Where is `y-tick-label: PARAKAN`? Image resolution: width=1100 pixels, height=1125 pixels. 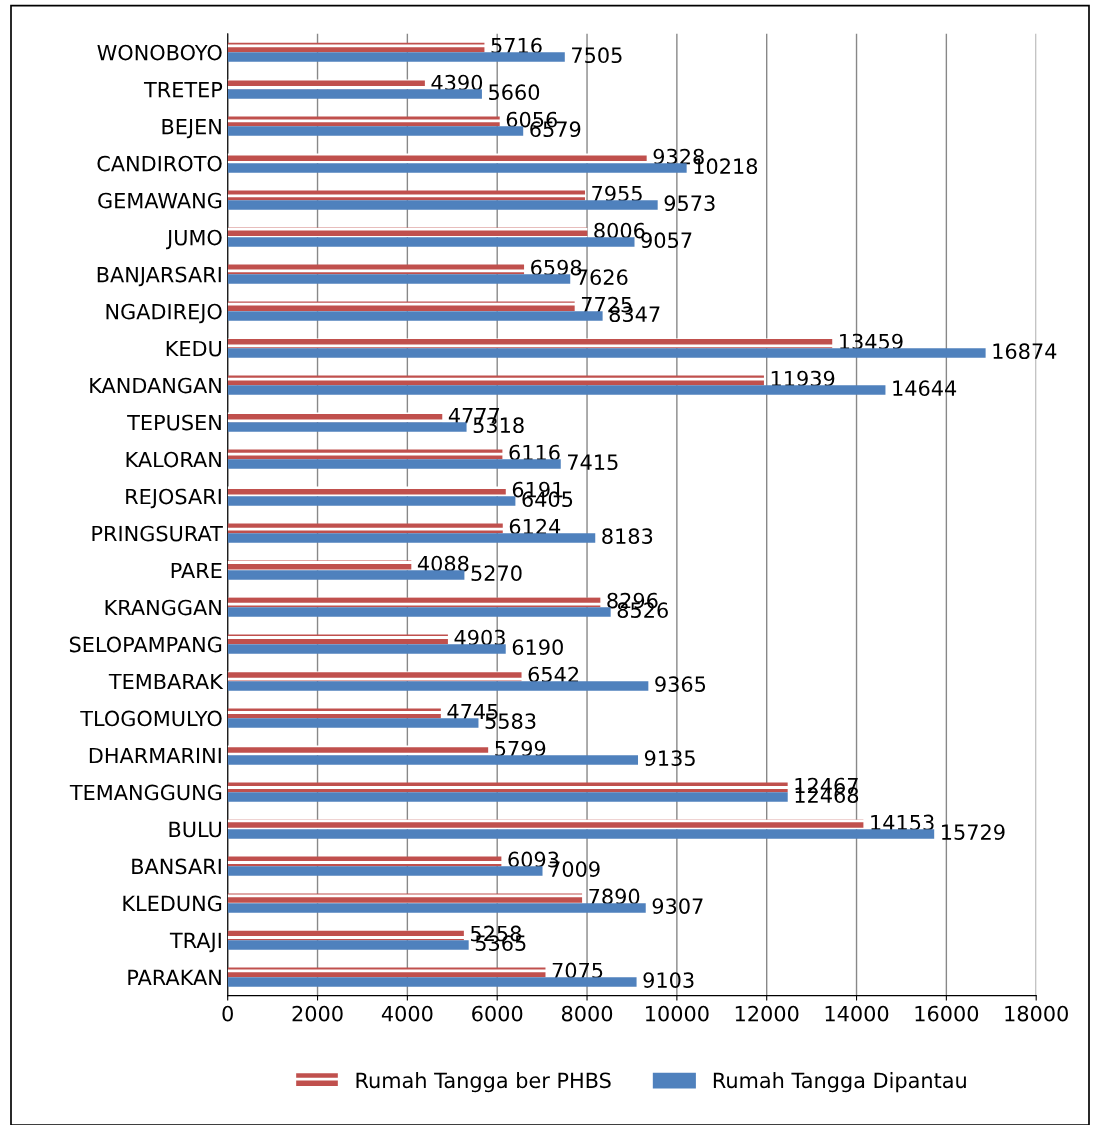
y-tick-label: PARAKAN is located at coordinates (174, 977).